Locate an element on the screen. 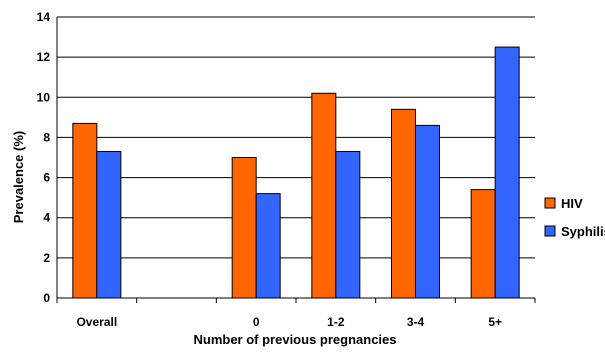 The height and width of the screenshot is (353, 605). bar-syphilis-5+ is located at coordinates (507, 172).